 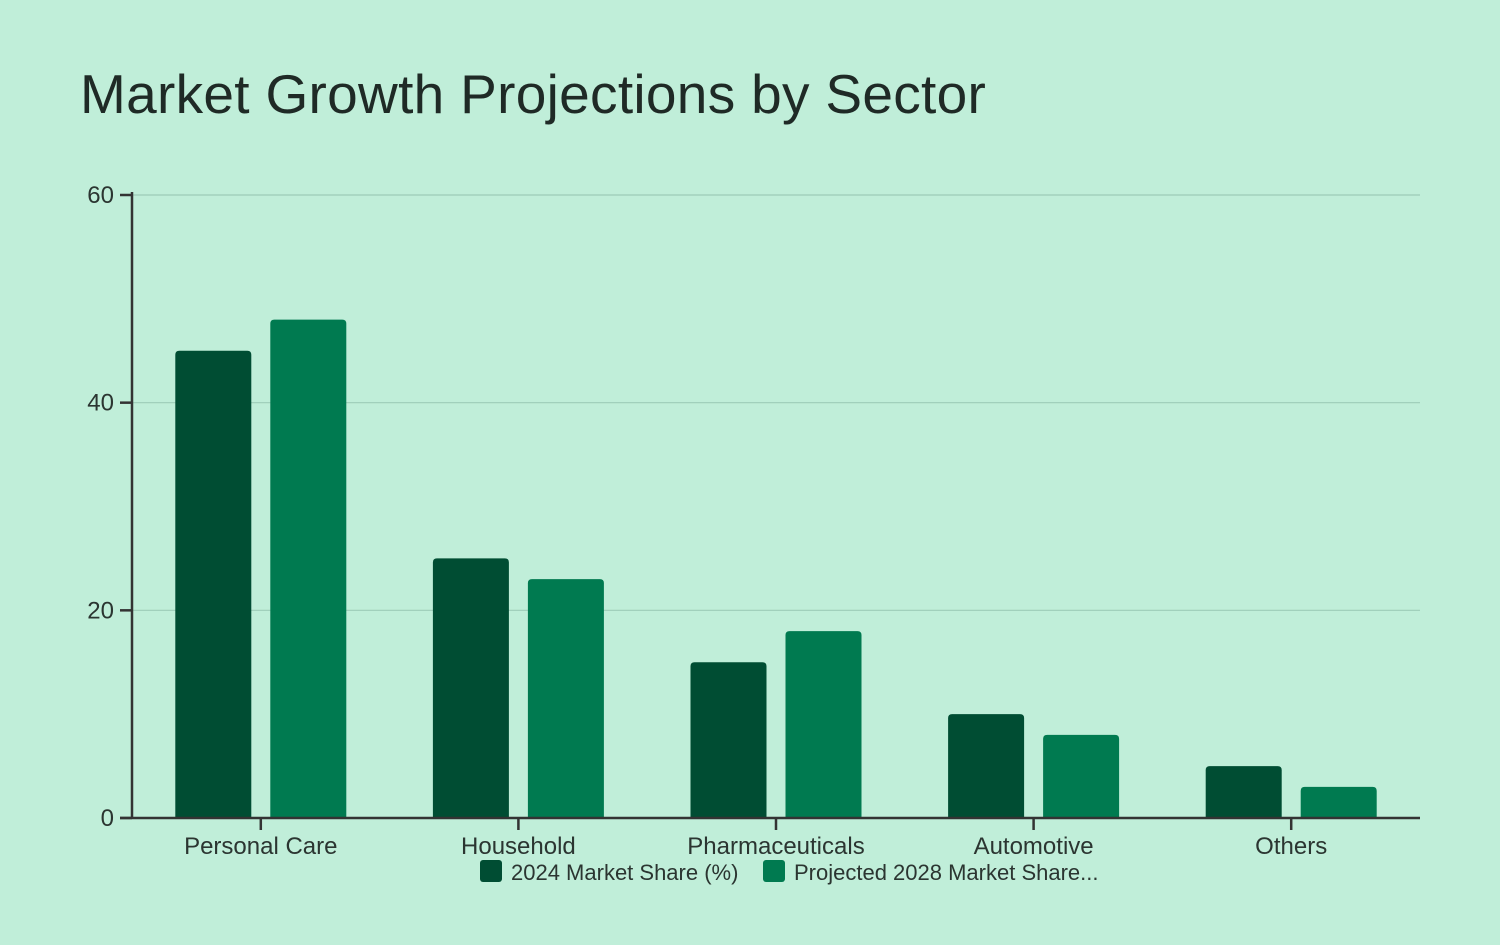 What do you see at coordinates (775, 846) in the screenshot?
I see `x-tick-label-2: Pharmaceuticals` at bounding box center [775, 846].